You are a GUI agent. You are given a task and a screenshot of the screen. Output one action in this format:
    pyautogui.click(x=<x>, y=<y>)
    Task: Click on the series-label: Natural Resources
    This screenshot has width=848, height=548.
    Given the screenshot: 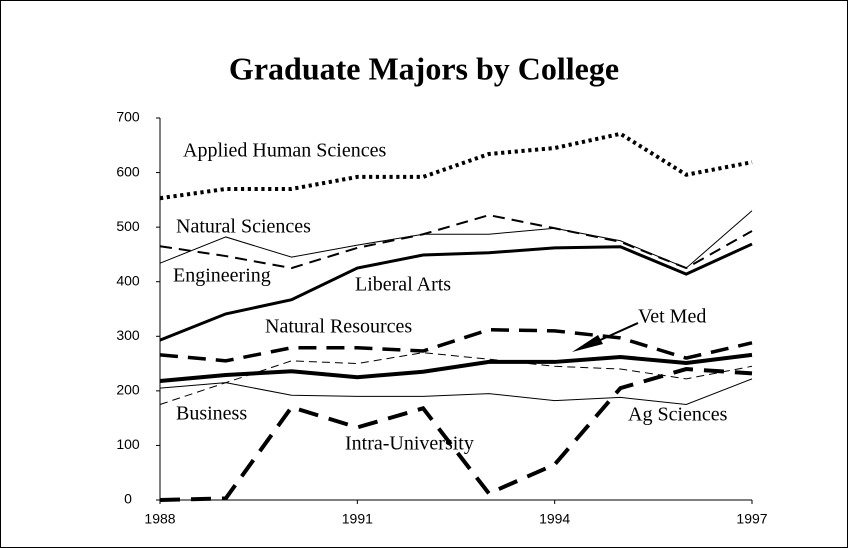 What is the action you would take?
    pyautogui.click(x=338, y=327)
    